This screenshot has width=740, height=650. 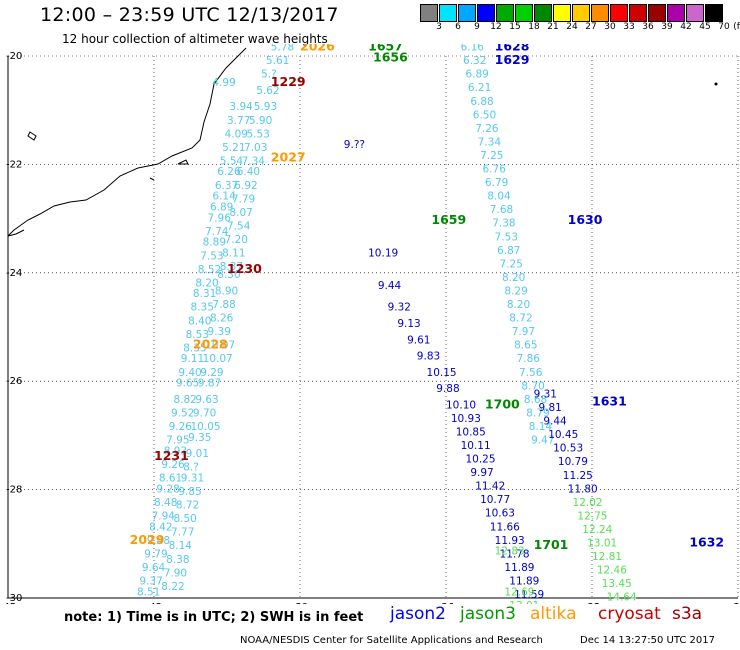 I want to click on swh-value: 7.68, so click(x=501, y=210).